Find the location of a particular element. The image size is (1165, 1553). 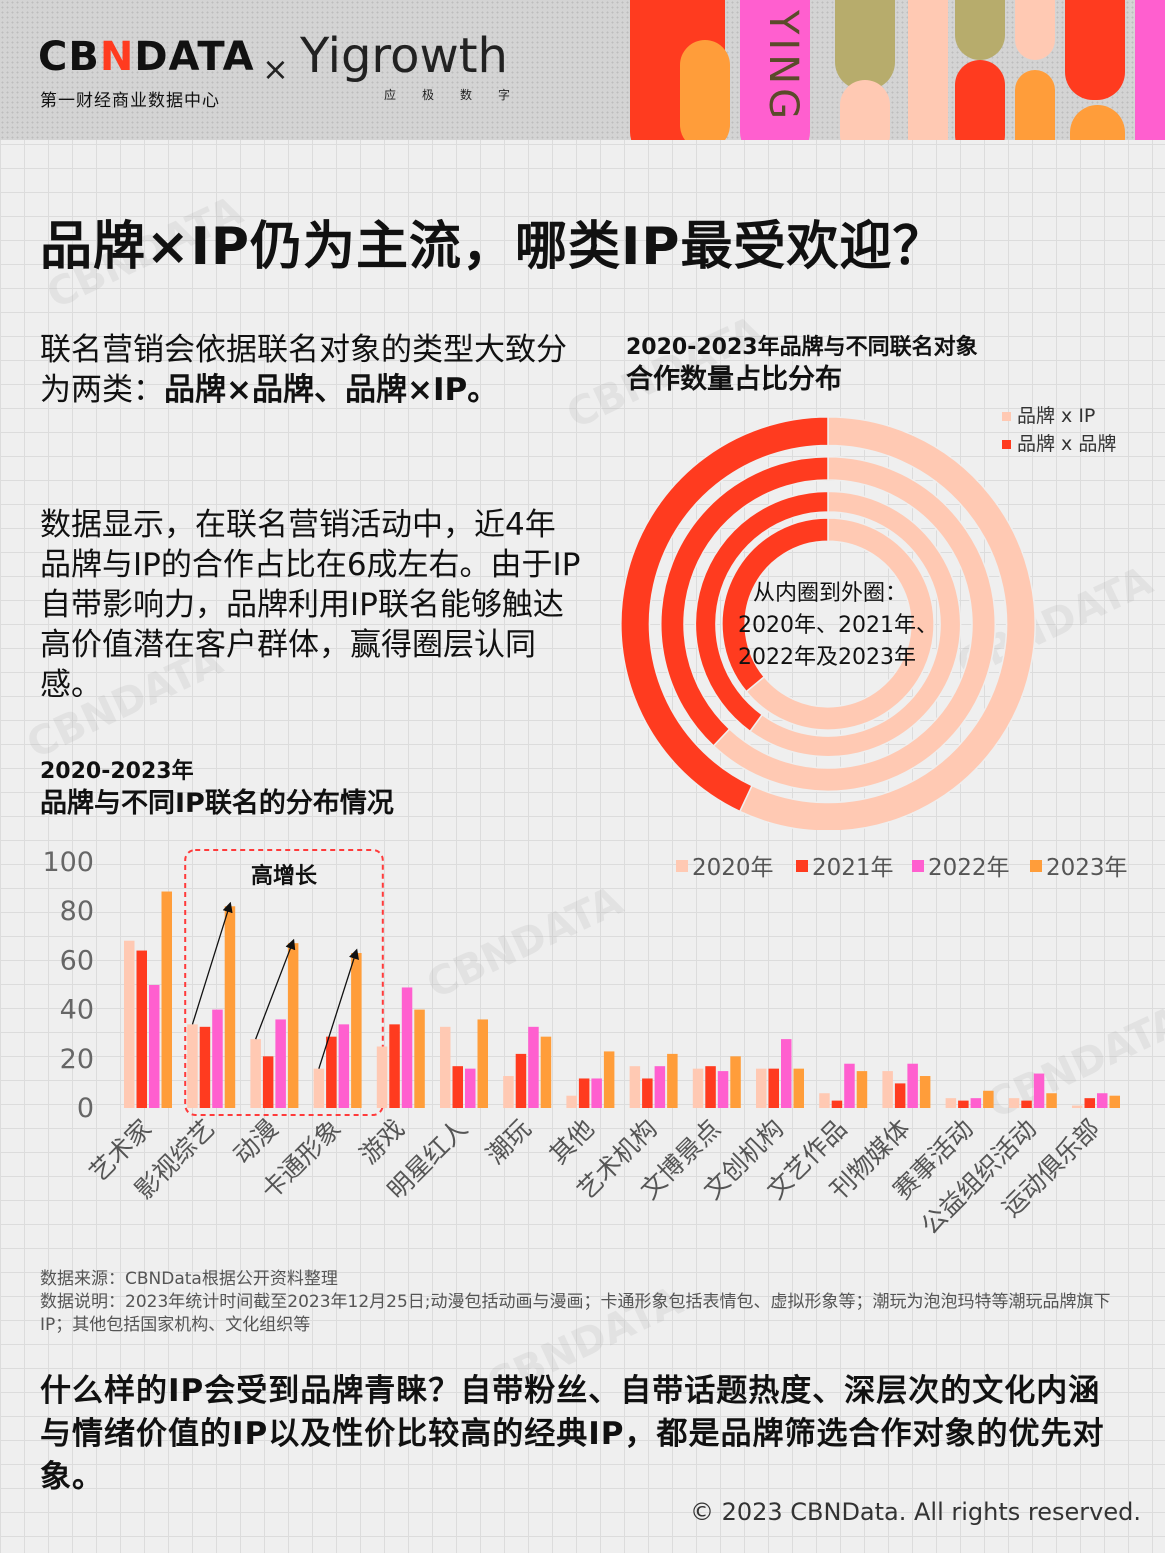

bar-潮玩-2023年 is located at coordinates (546, 1072).